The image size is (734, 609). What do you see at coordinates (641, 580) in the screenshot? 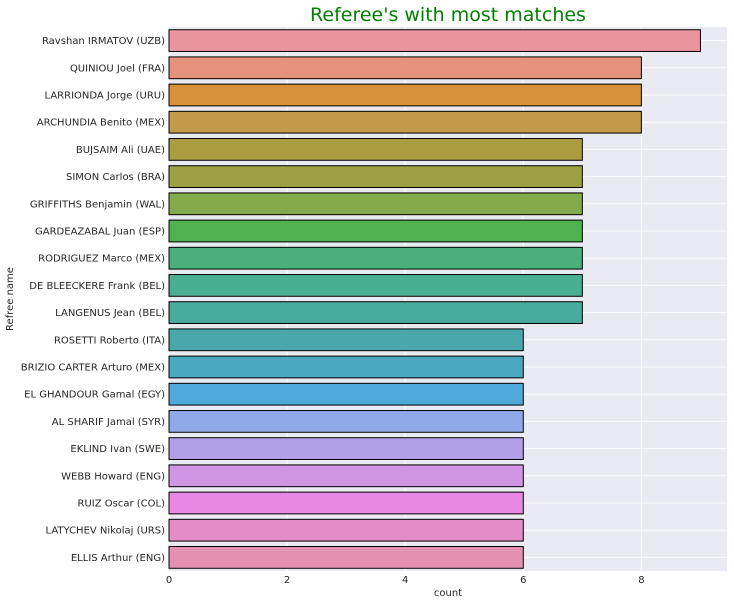
I see `x-tick-label: 8` at bounding box center [641, 580].